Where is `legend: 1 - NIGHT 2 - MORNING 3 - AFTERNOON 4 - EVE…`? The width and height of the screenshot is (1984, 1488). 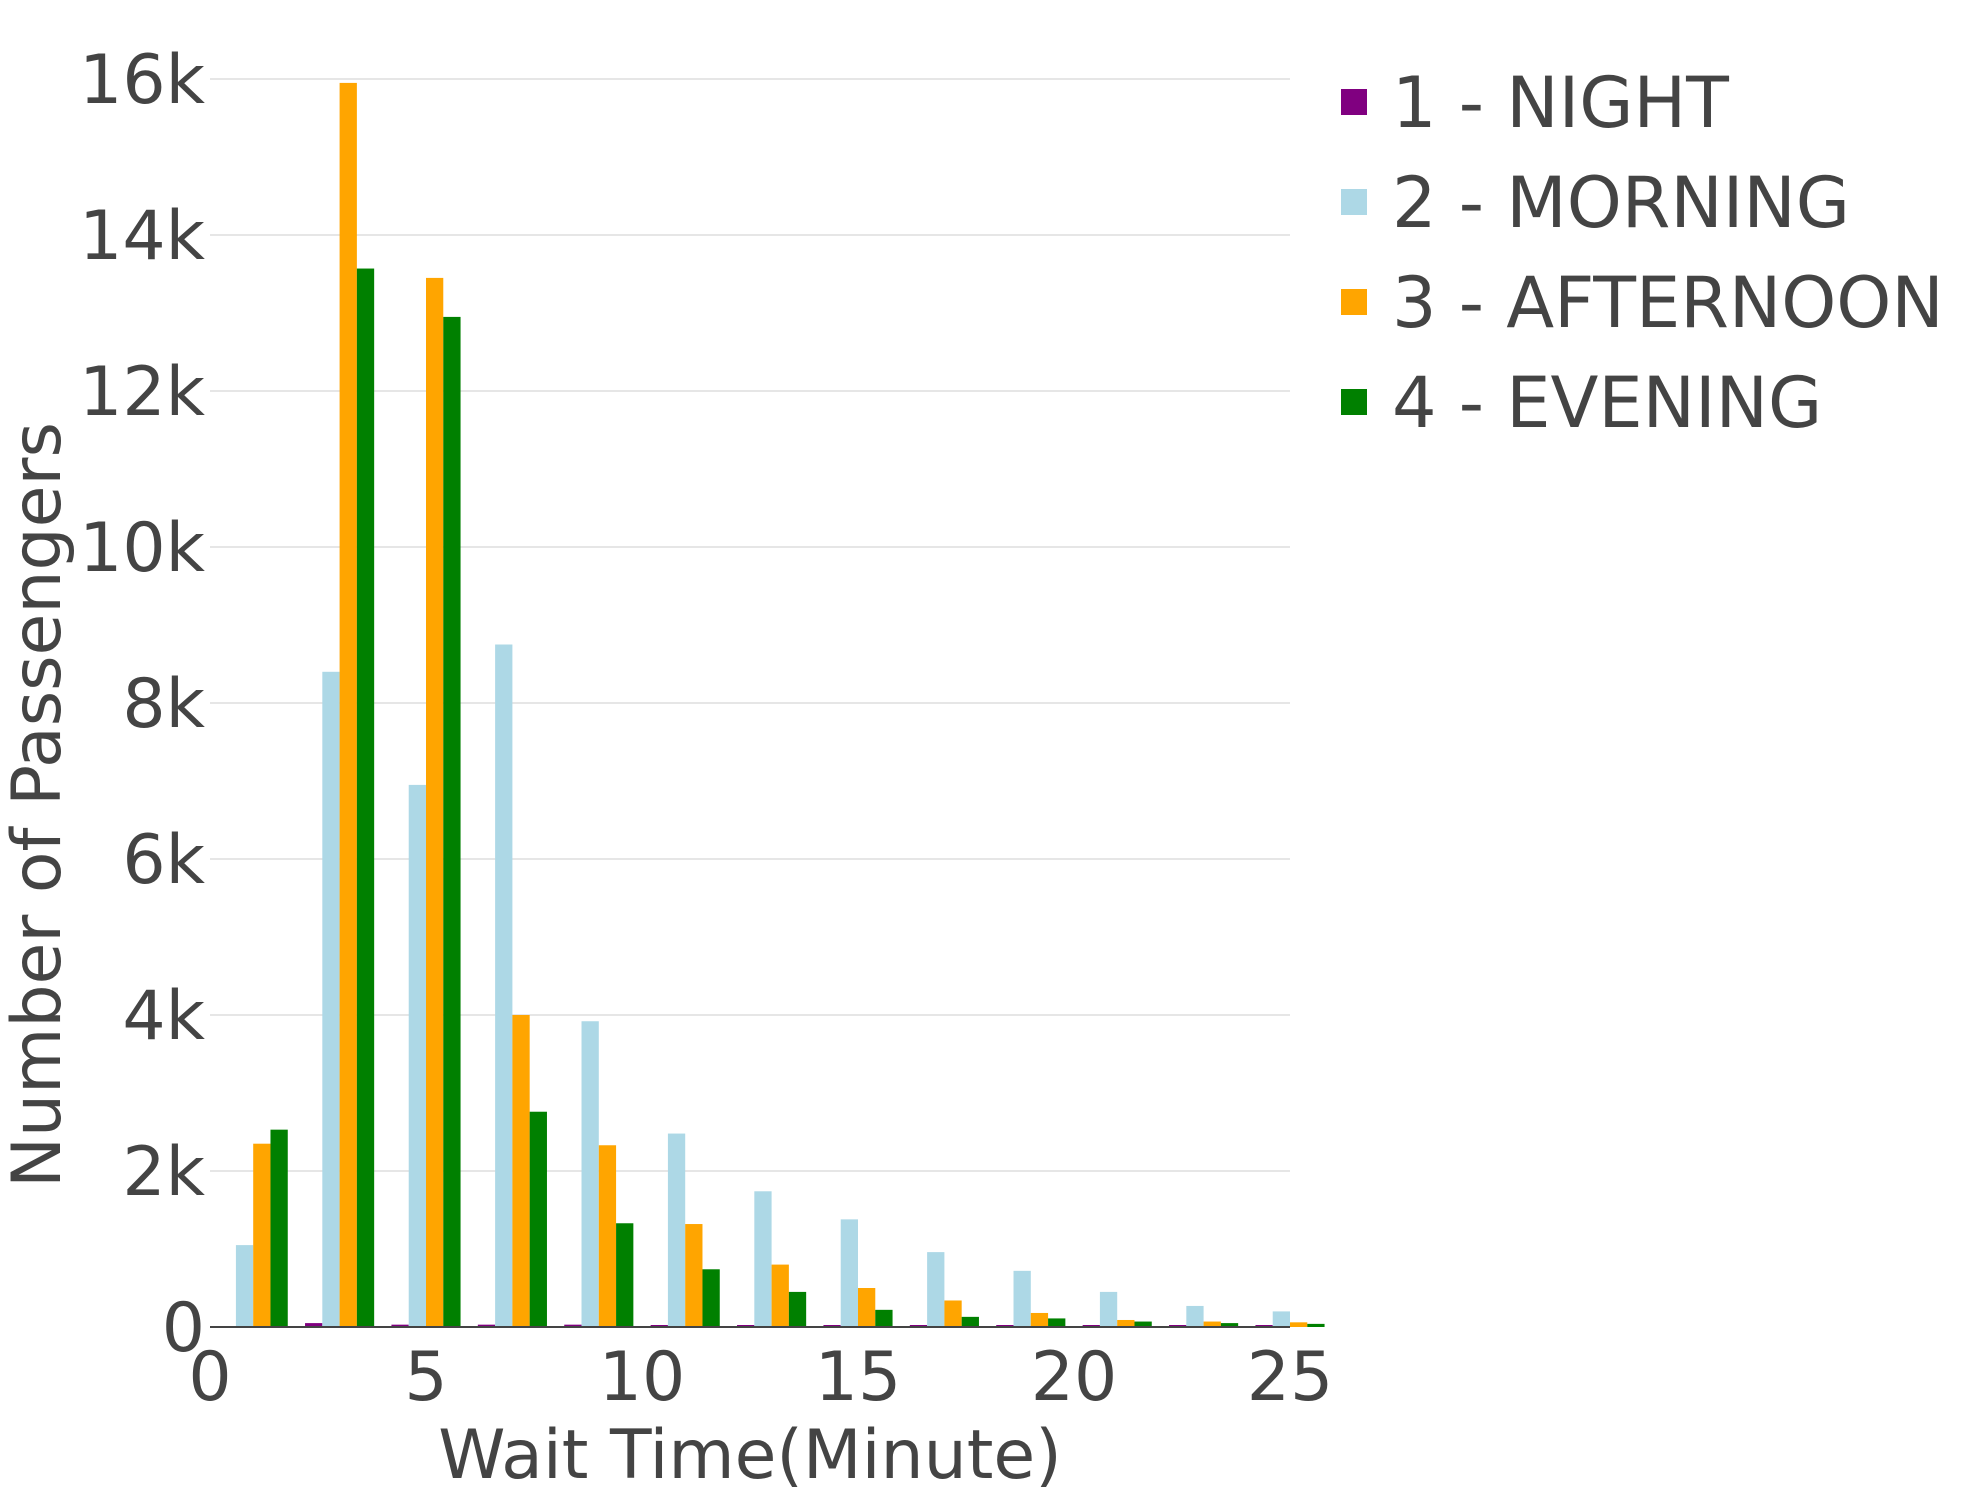
legend: 1 - NIGHT 2 - MORNING 3 - AFTERNOON 4 - EVE… is located at coordinates (1642, 253).